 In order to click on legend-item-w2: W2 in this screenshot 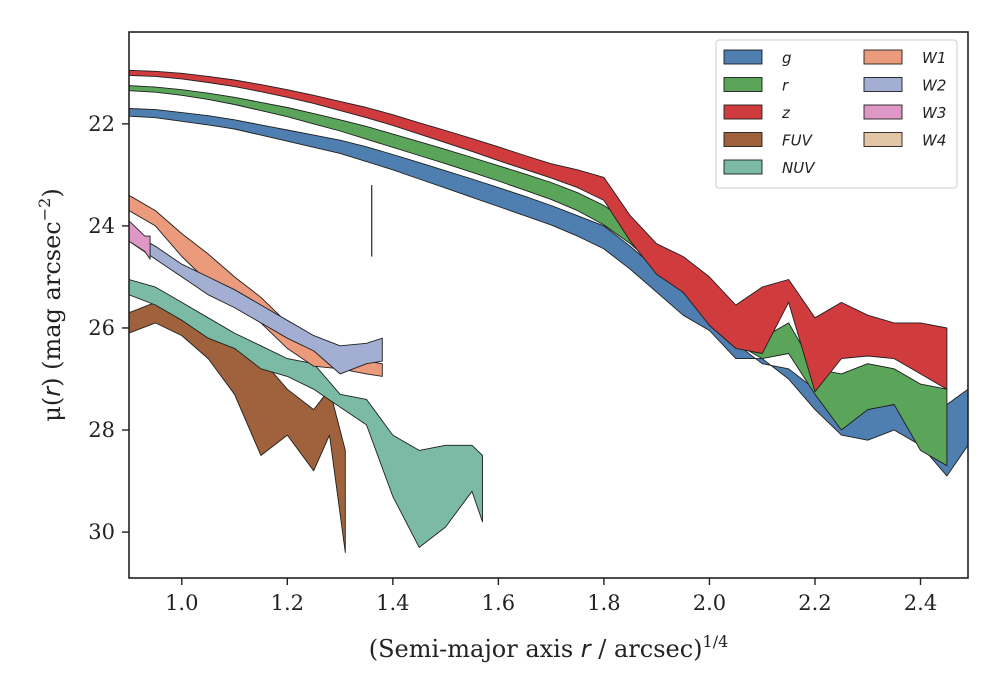, I will do `click(904, 86)`.